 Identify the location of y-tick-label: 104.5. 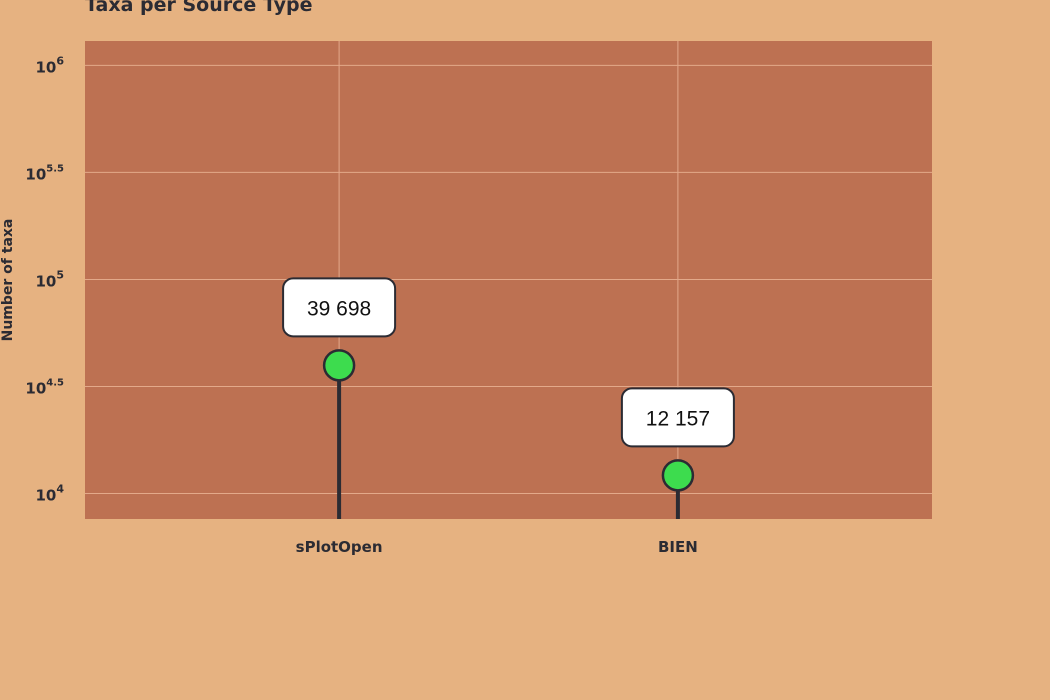
(44, 387).